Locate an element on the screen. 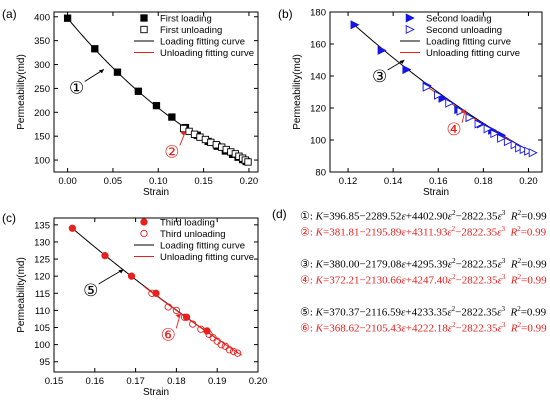 This screenshot has height=401, width=550. equation-part-eq-text: =368.62−2105.43 is located at coordinates (362, 328).